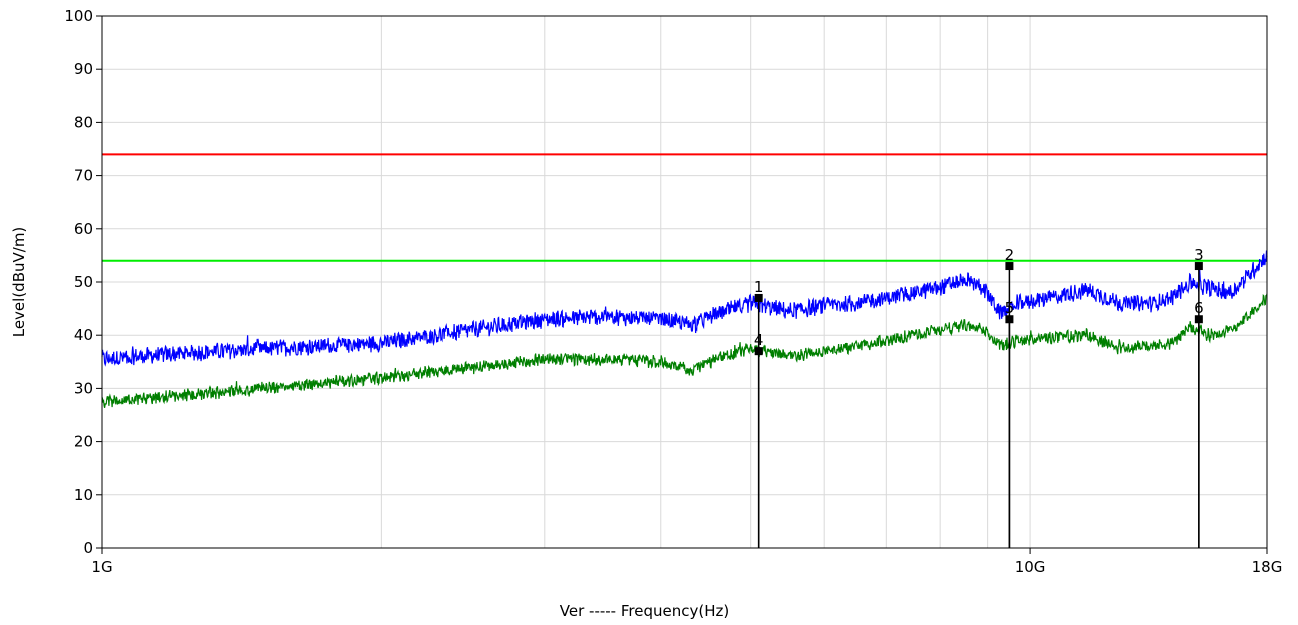 The image size is (1298, 625). Describe the element at coordinates (1199, 255) in the screenshot. I see `marker-label: 3` at that location.